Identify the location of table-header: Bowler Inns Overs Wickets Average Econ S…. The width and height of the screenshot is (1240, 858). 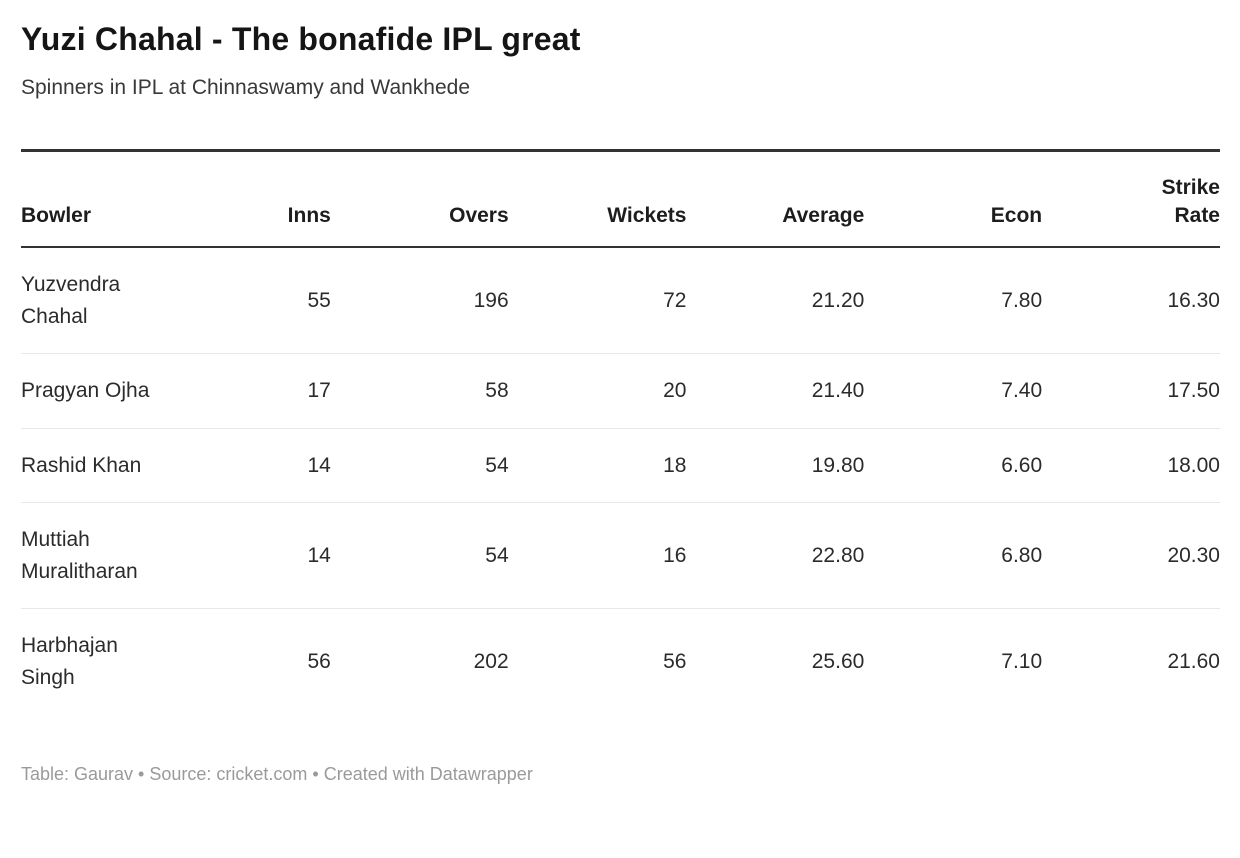
(620, 199).